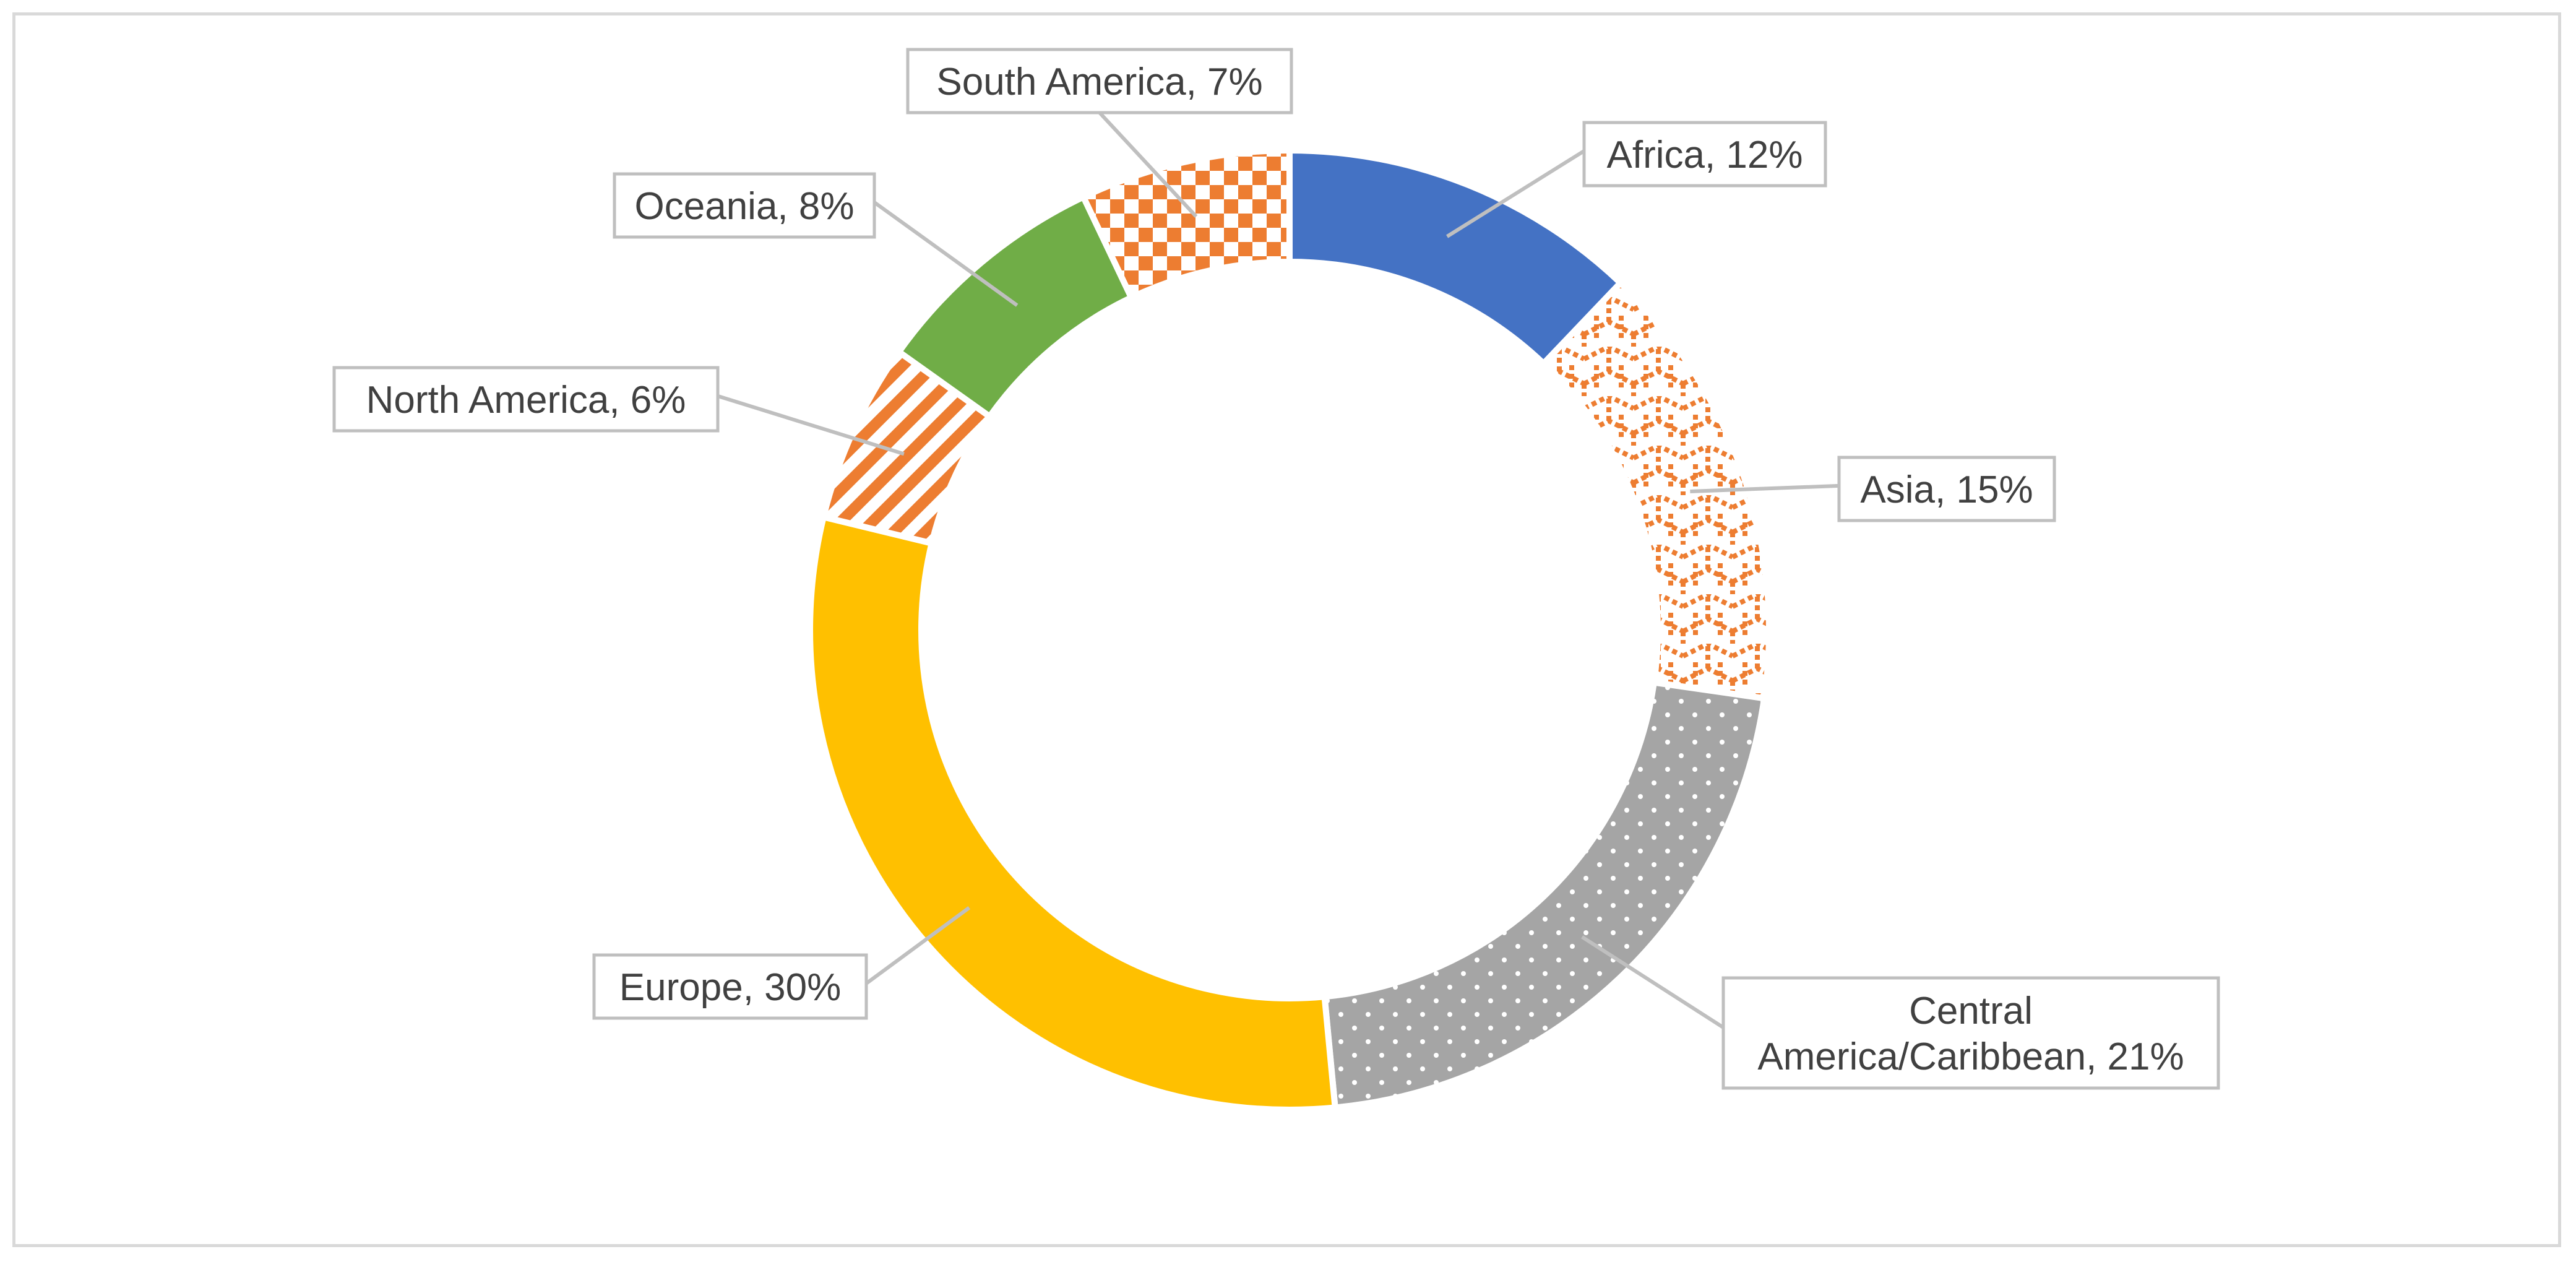 The height and width of the screenshot is (1262, 2576). I want to click on data-label: Africa, 12%, so click(1704, 154).